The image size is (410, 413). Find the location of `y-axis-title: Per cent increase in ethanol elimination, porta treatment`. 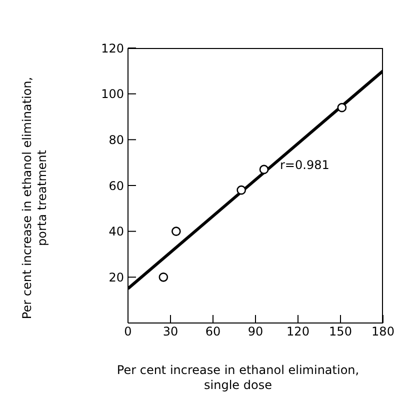

y-axis-title: Per cent increase in ethanol elimination, porta treatment is located at coordinates (35, 198).